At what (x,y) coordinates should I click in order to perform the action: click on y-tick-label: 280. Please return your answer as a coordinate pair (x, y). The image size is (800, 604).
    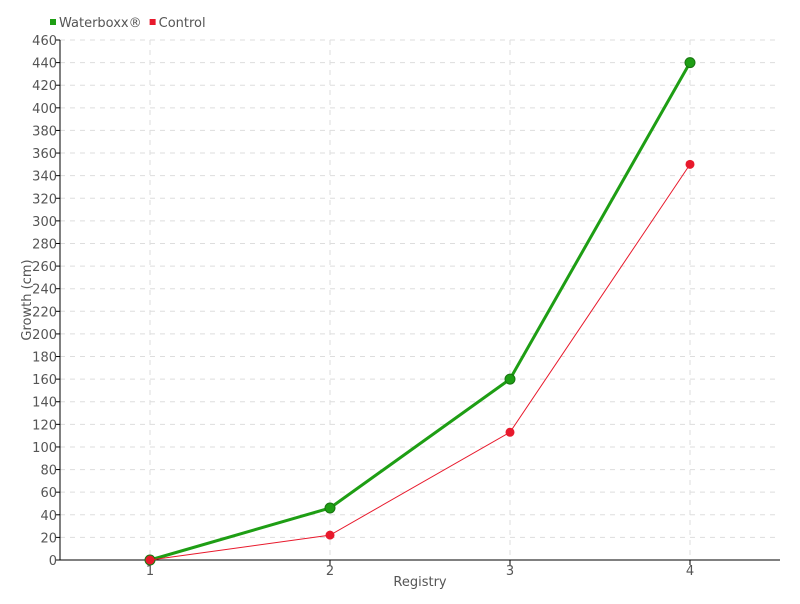
    Looking at the image, I should click on (44, 244).